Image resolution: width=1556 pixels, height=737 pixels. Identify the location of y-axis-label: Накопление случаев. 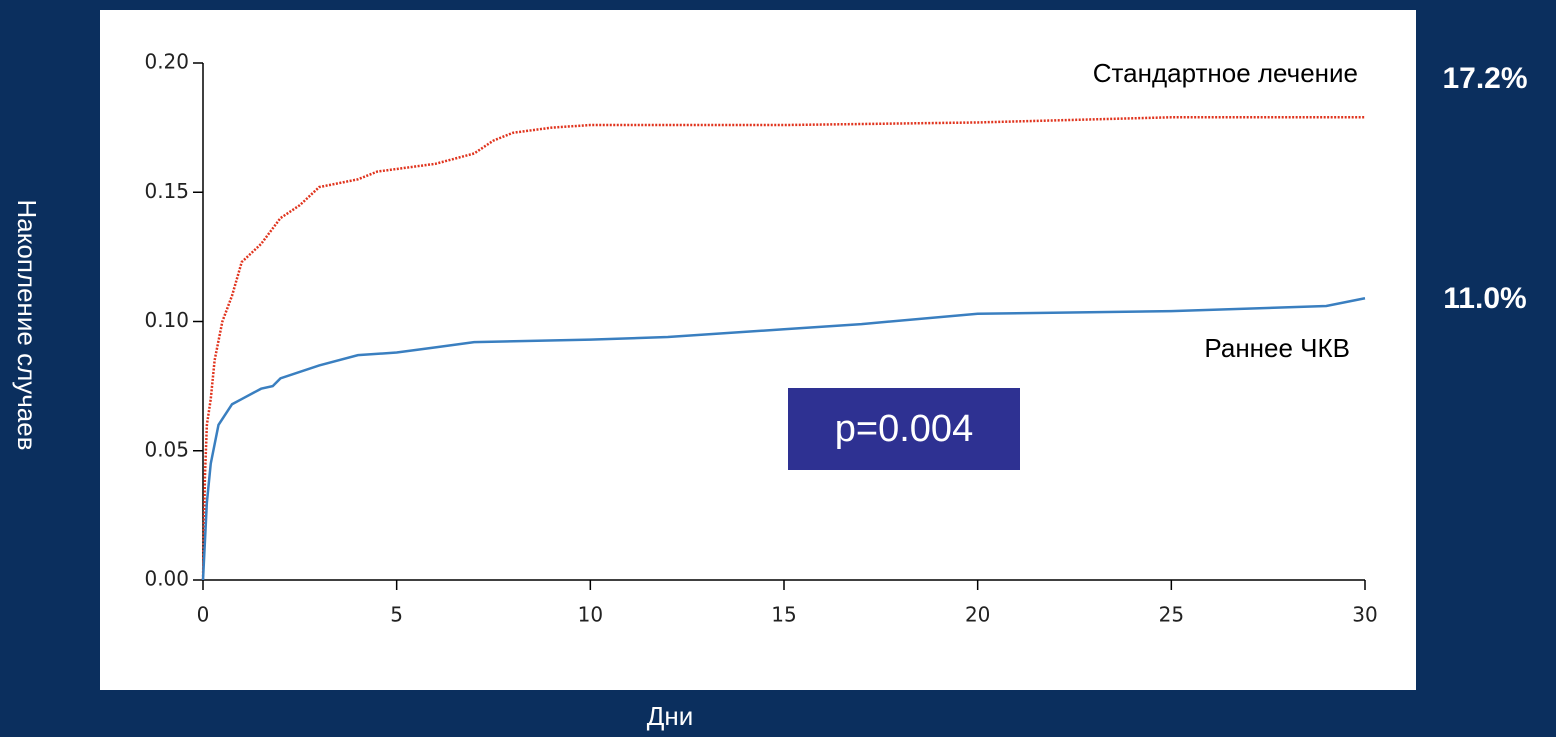
(27, 324).